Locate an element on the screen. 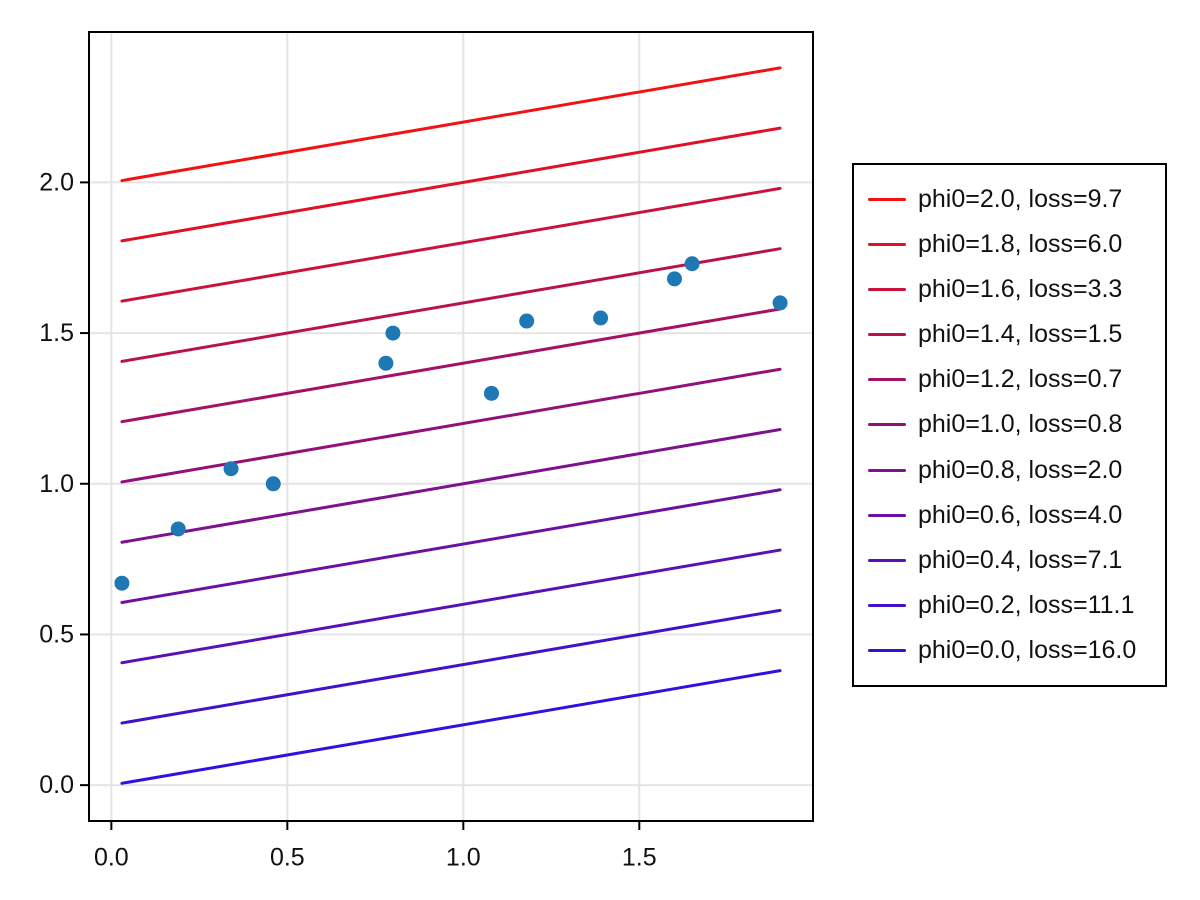  legend-item-label: phi0=1.8, loss=6.0 is located at coordinates (1020, 243).